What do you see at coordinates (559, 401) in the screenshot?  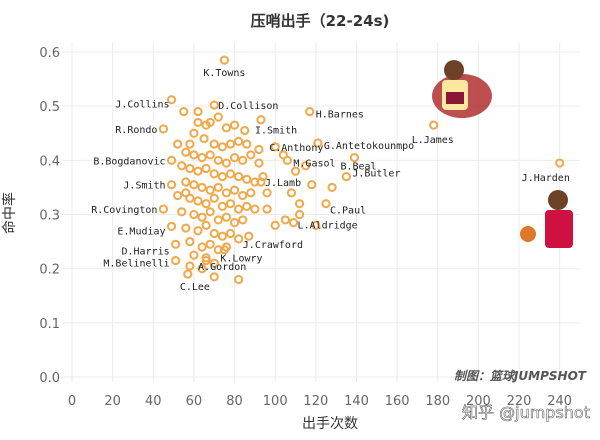 I see `x-tick-label: 240` at bounding box center [559, 401].